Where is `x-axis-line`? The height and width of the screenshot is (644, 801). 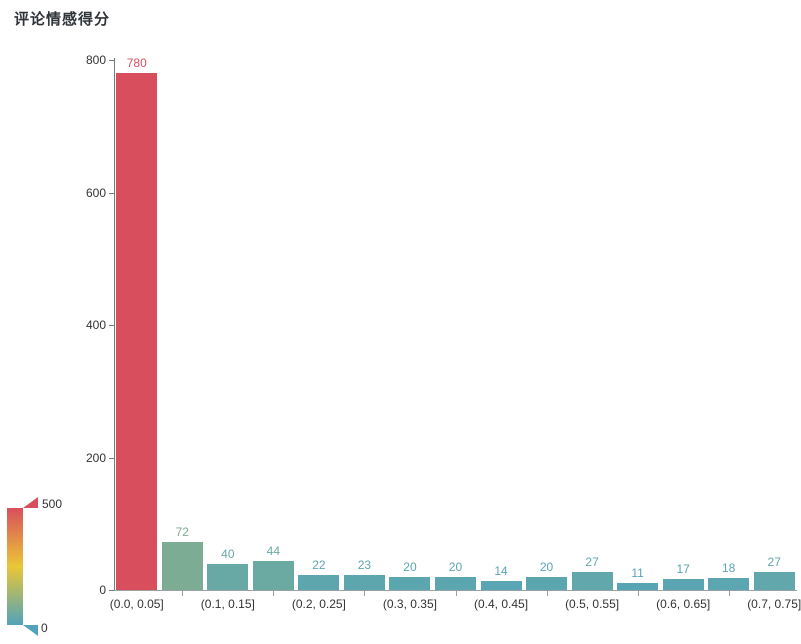
x-axis-line is located at coordinates (455, 590).